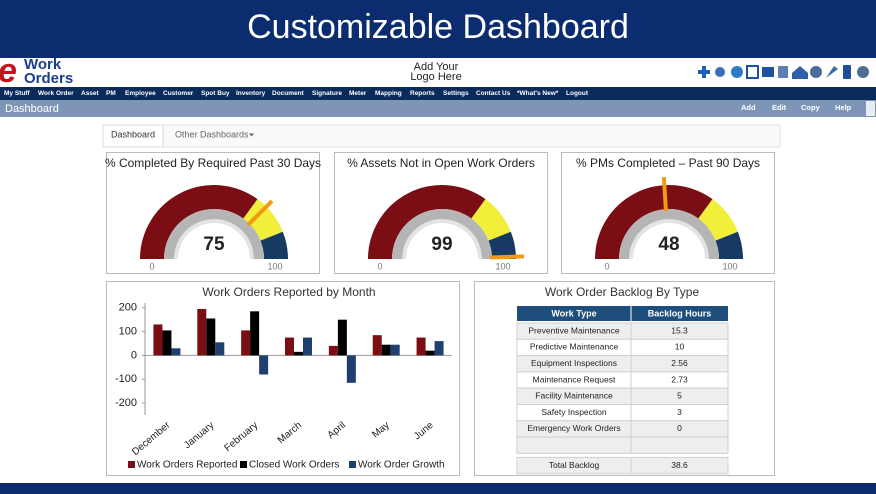 The image size is (876, 494). I want to click on menu-item: Spot Buy, so click(215, 93).